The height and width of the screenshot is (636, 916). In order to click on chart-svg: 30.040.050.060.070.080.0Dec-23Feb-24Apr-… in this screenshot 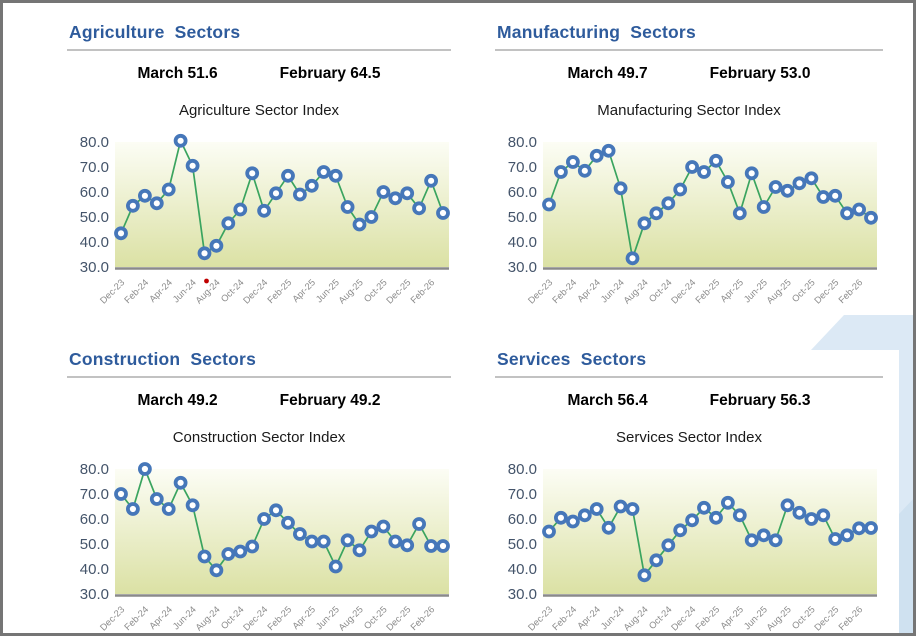, I will do `click(265, 547)`.